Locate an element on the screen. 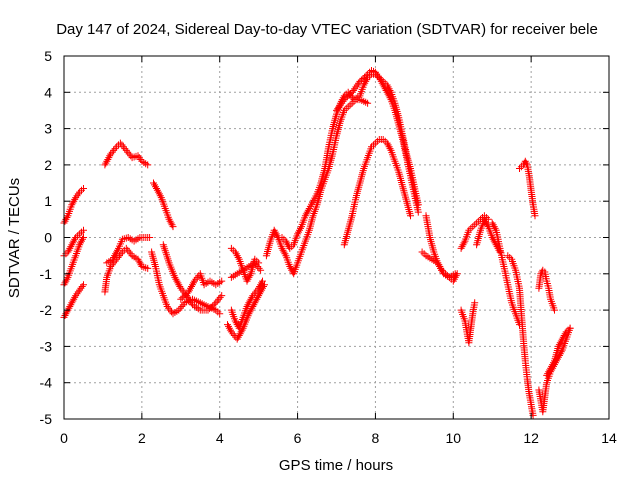  x-tick-label: 2 is located at coordinates (142, 438).